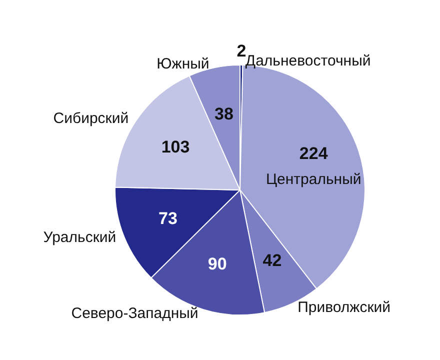  What do you see at coordinates (134, 313) in the screenshot?
I see `slice-label: Северо-Западный` at bounding box center [134, 313].